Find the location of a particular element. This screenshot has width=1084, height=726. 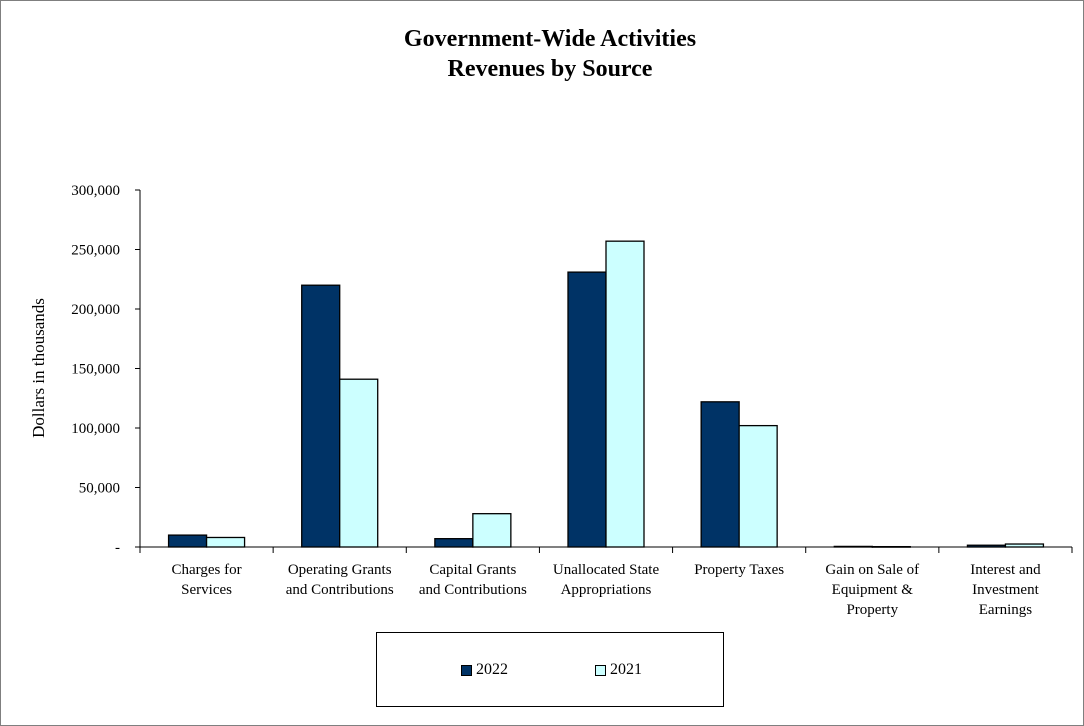

y-tick-label: 100,000 is located at coordinates (95, 429).